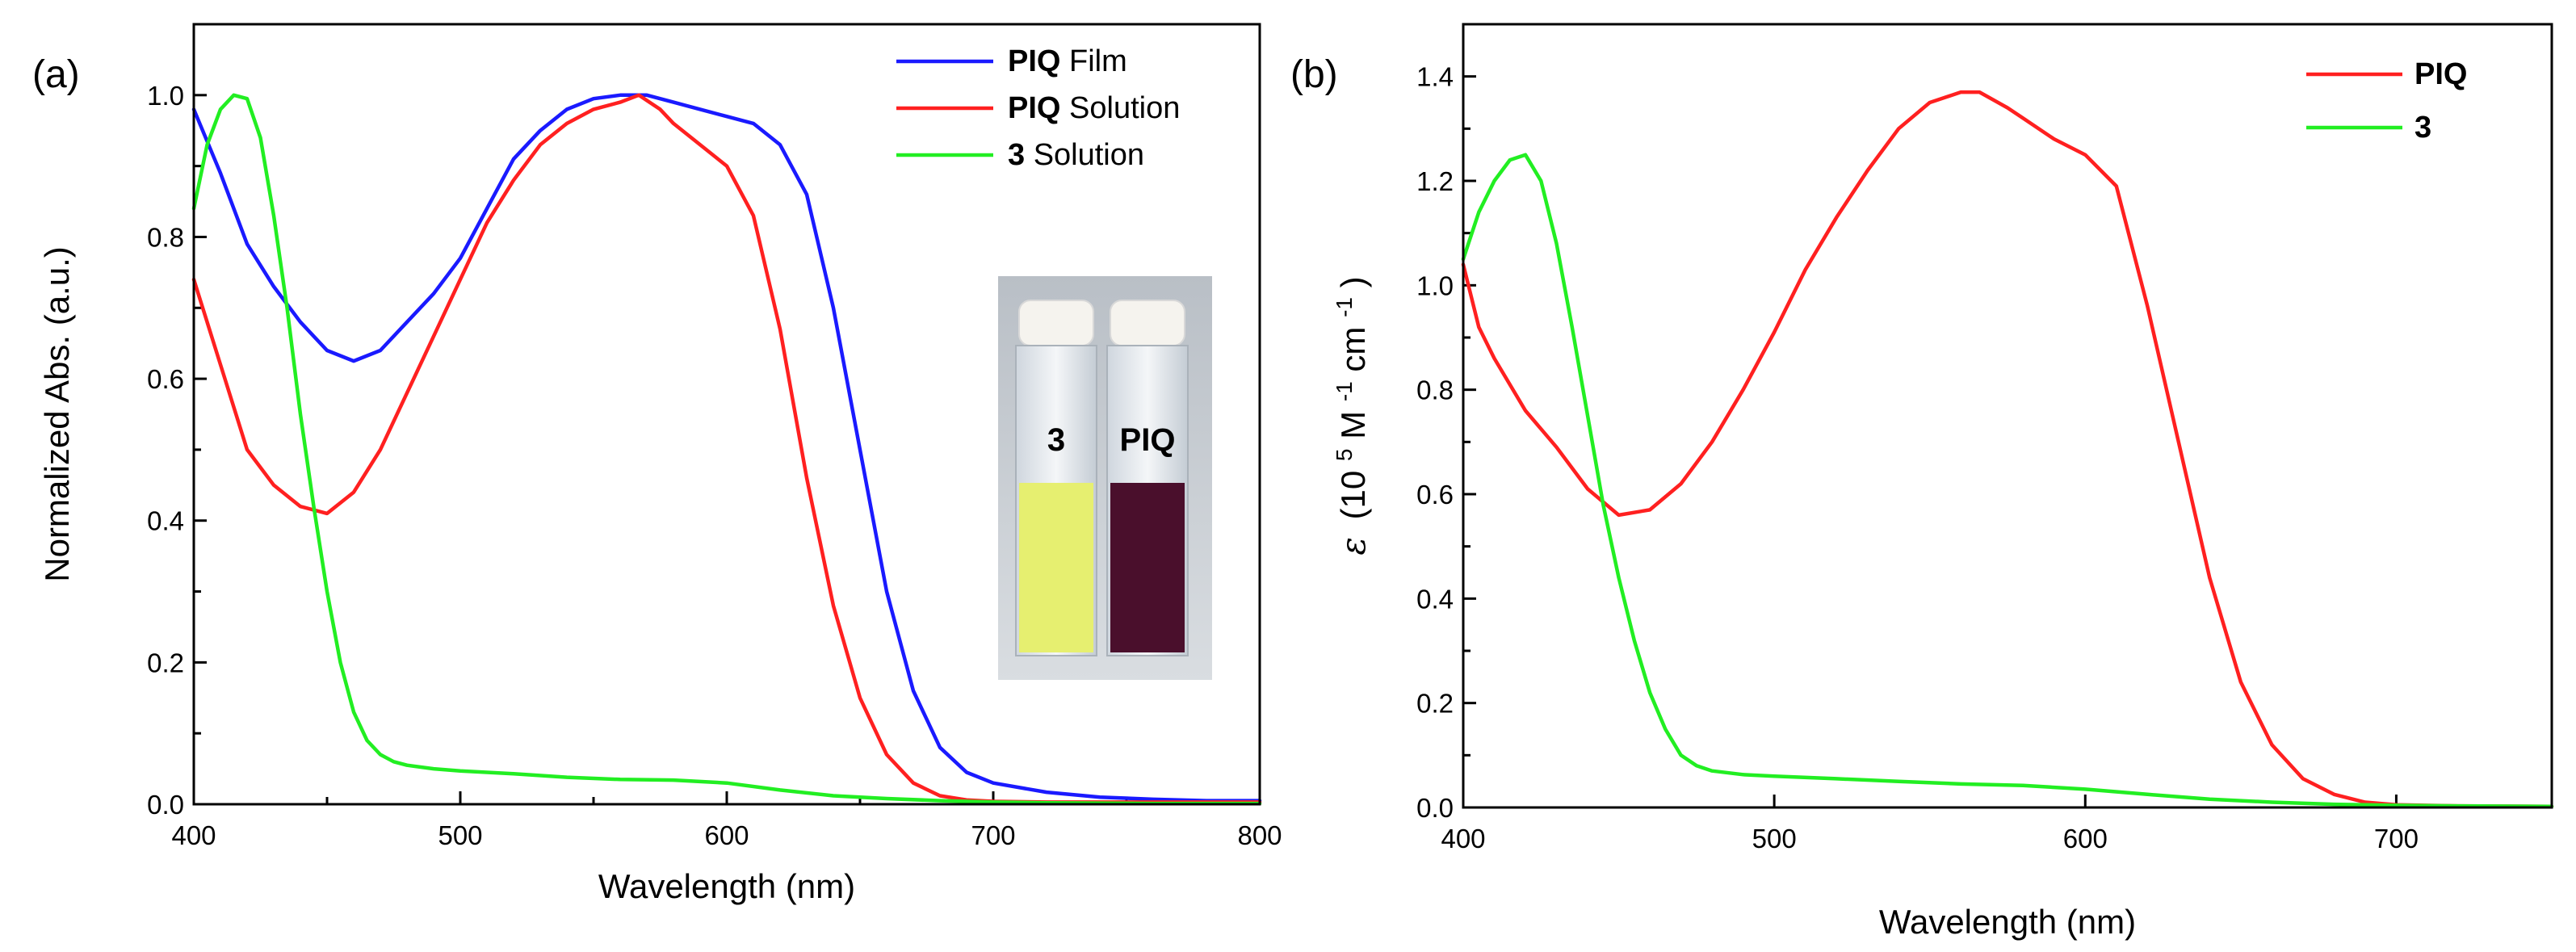 The width and height of the screenshot is (2576, 952). I want to click on panel-b-x-axis-title: Wavelength (nm), so click(2008, 922).